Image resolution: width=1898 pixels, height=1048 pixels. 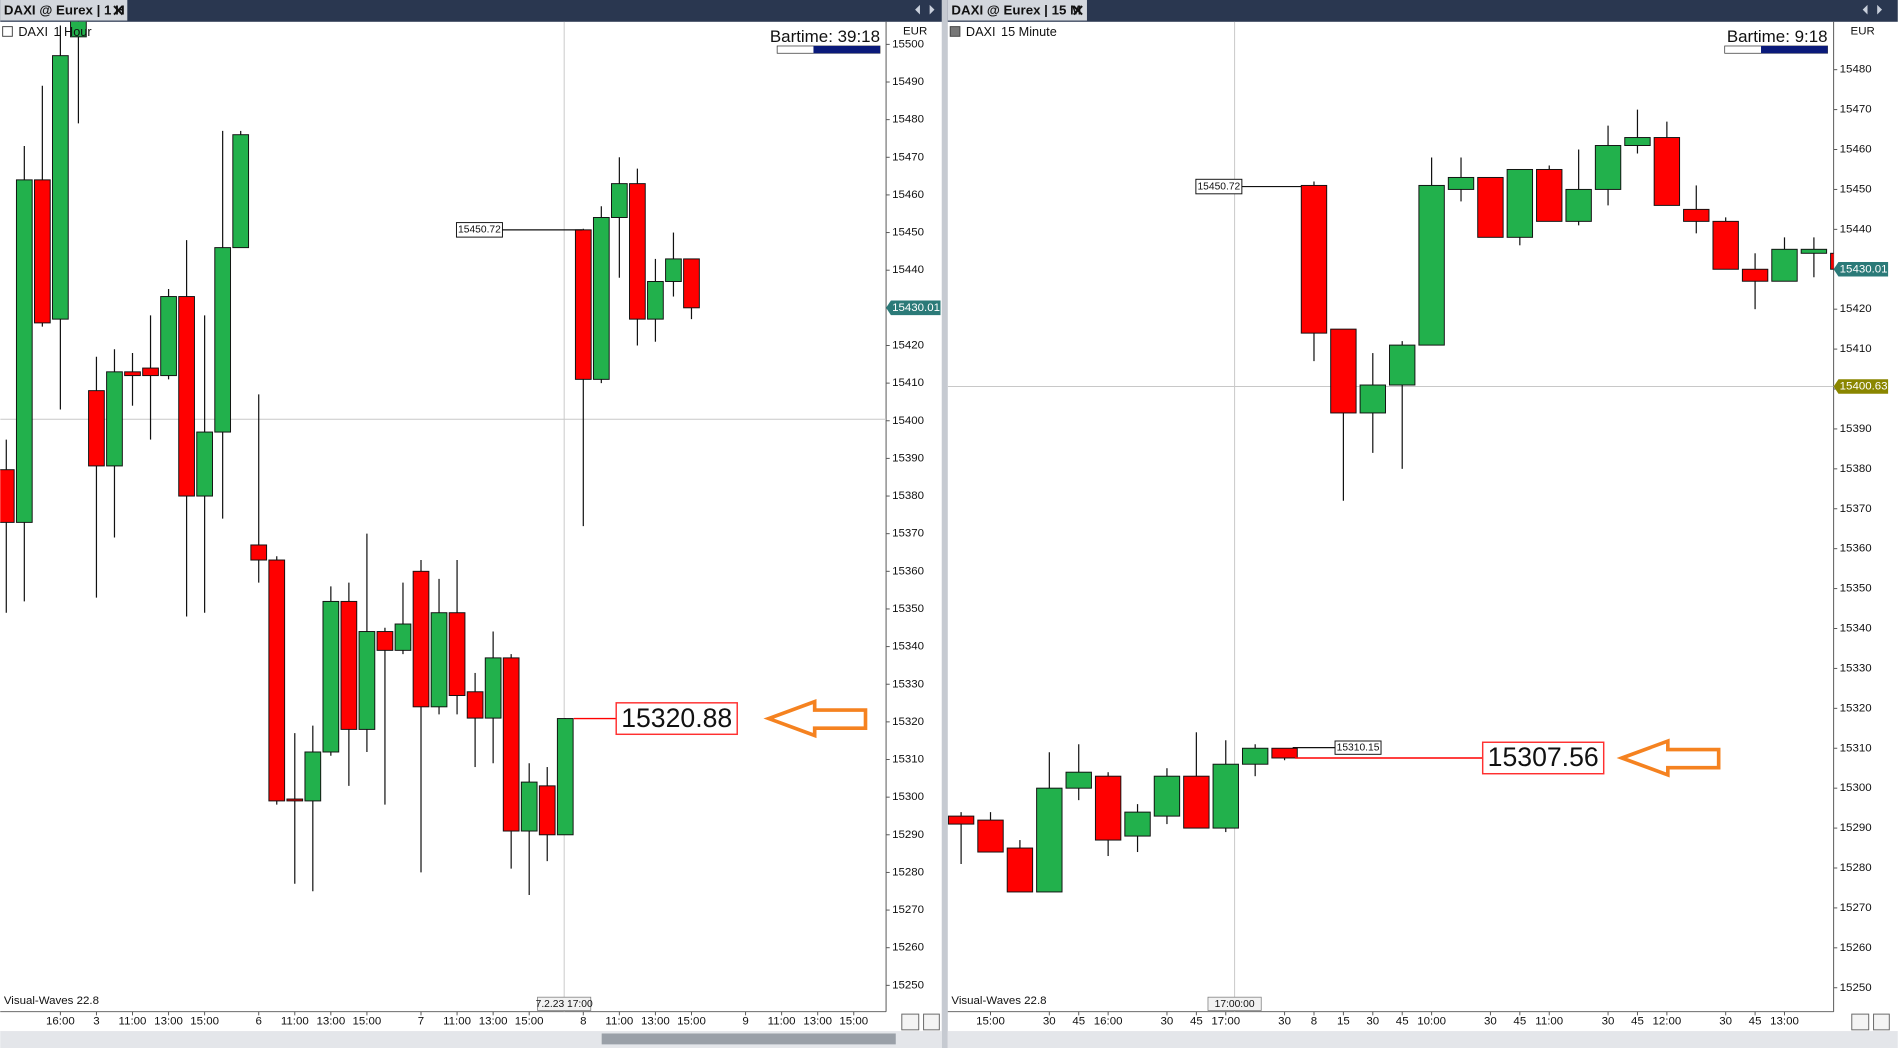 What do you see at coordinates (1856, 828) in the screenshot?
I see `y-tick-label: 15290` at bounding box center [1856, 828].